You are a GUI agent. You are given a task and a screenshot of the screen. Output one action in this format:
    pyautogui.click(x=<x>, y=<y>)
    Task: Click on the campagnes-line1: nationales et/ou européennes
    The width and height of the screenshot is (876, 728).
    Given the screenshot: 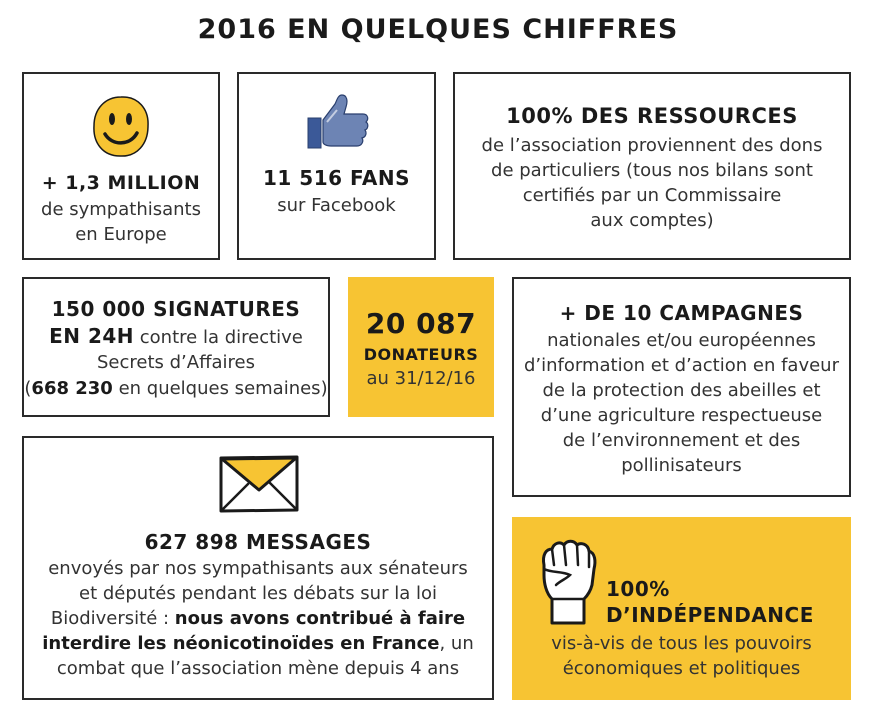 What is the action you would take?
    pyautogui.click(x=681, y=340)
    